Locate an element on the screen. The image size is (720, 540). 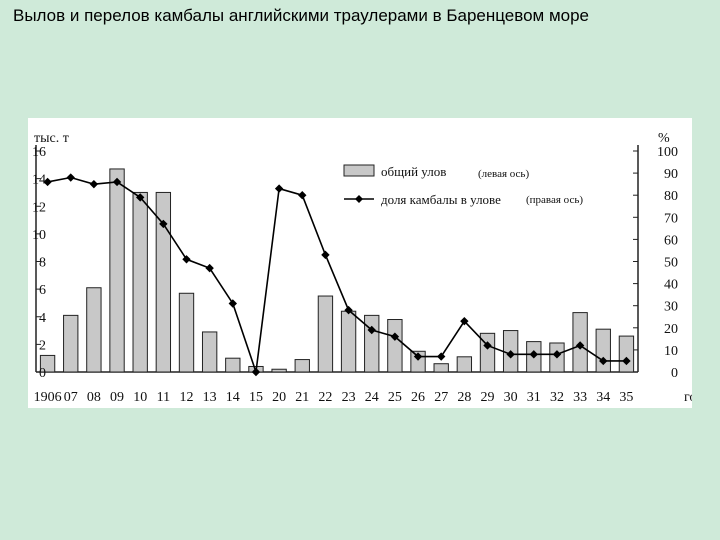
x-tick-label: 31 is located at coordinates (534, 397).